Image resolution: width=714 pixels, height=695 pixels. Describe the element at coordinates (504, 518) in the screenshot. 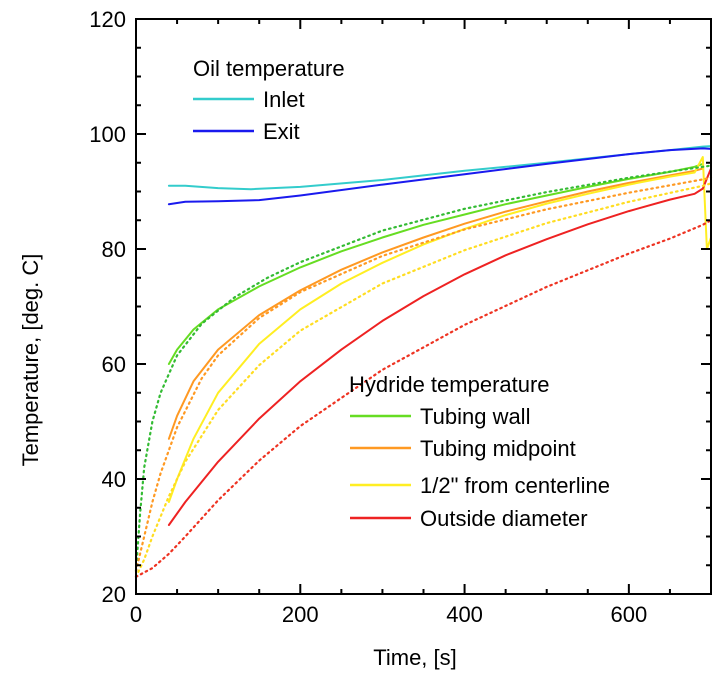

I see `legend-label-outside-diameter: Outside diameter` at that location.